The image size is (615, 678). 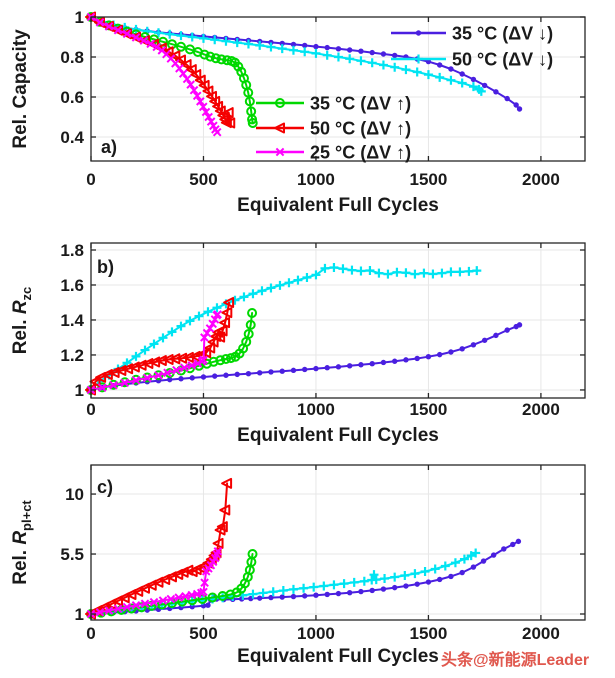 I want to click on svg-text: 10, so click(x=74, y=494).